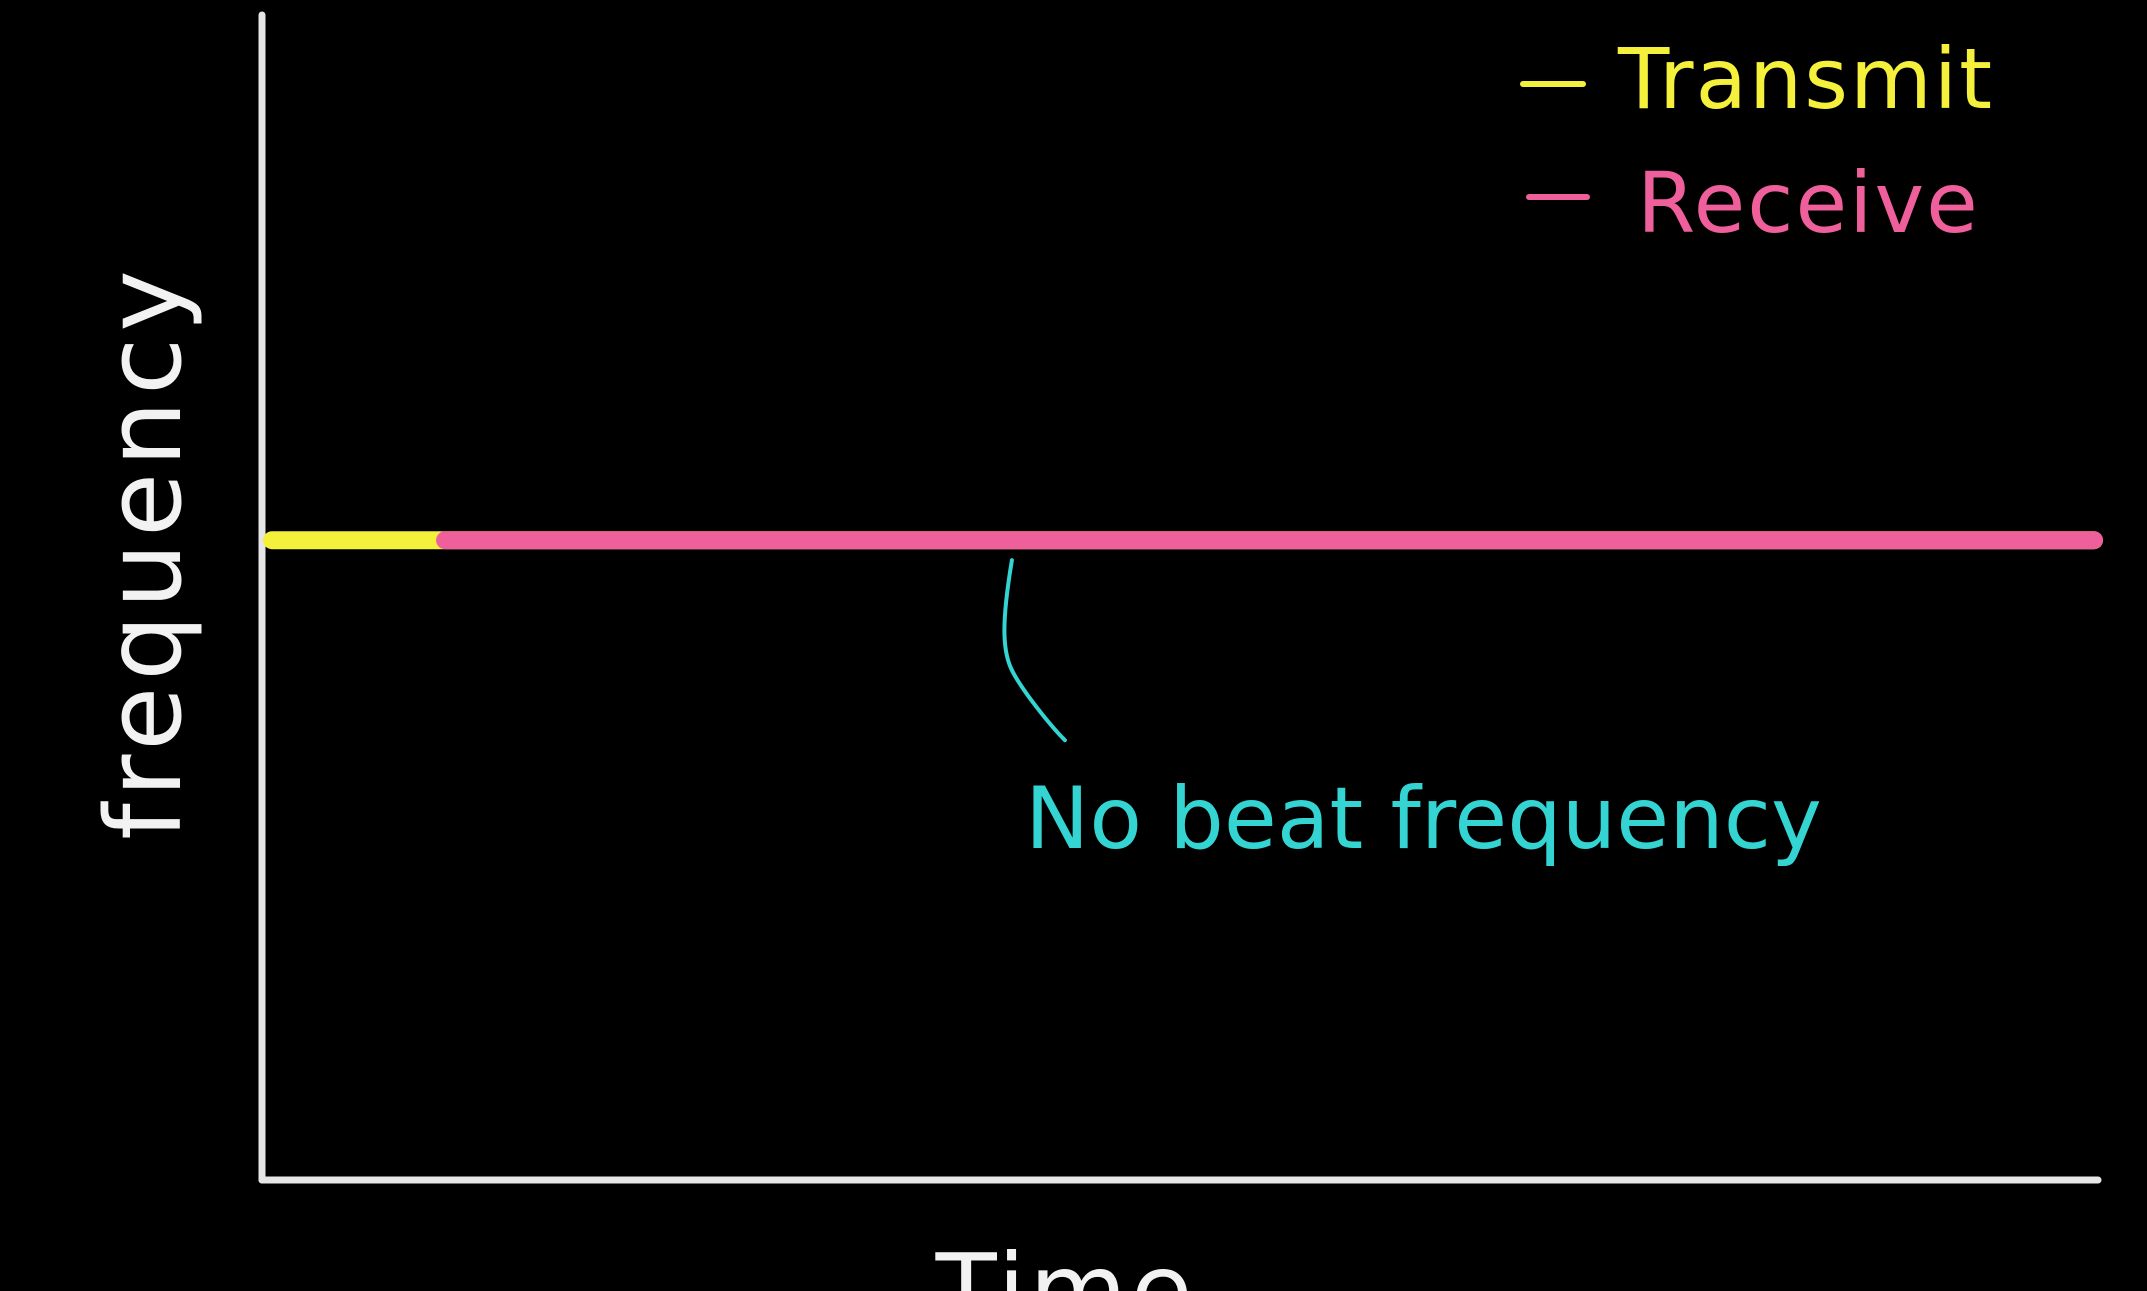  What do you see at coordinates (1757, 141) in the screenshot?
I see `legend: Transmit Receive` at bounding box center [1757, 141].